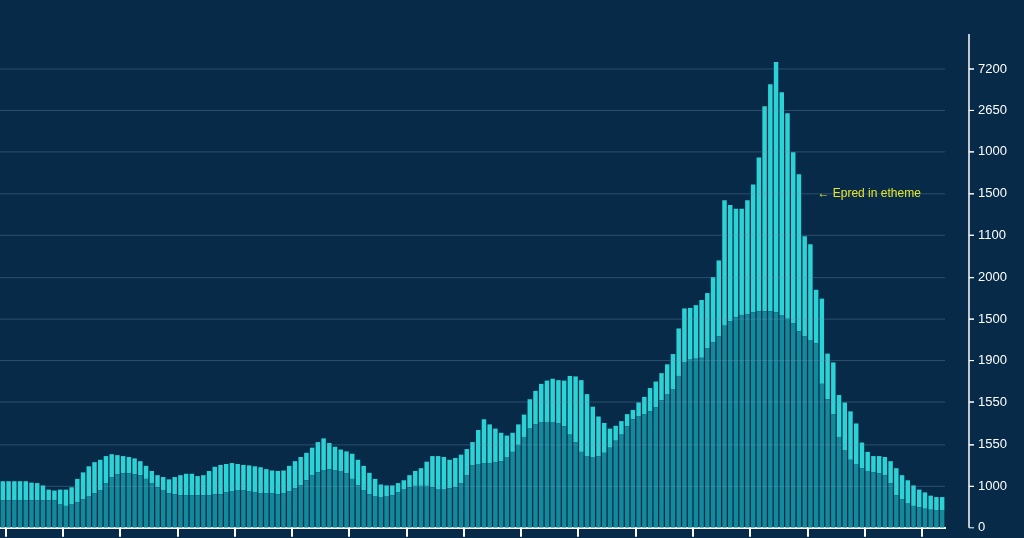 This screenshot has width=1024, height=538. I want to click on text: 1900, so click(992, 360).